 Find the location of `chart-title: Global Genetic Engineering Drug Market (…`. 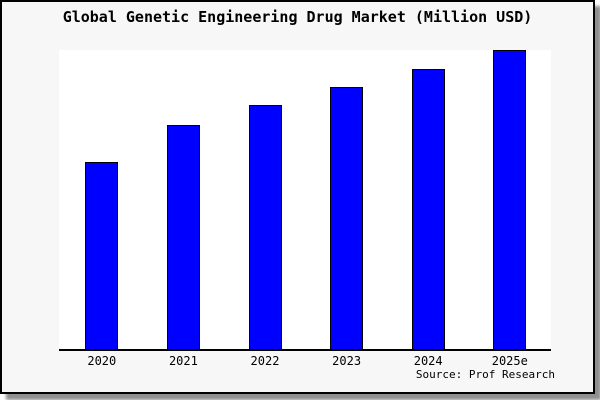

chart-title: Global Genetic Engineering Drug Market (… is located at coordinates (297, 17).